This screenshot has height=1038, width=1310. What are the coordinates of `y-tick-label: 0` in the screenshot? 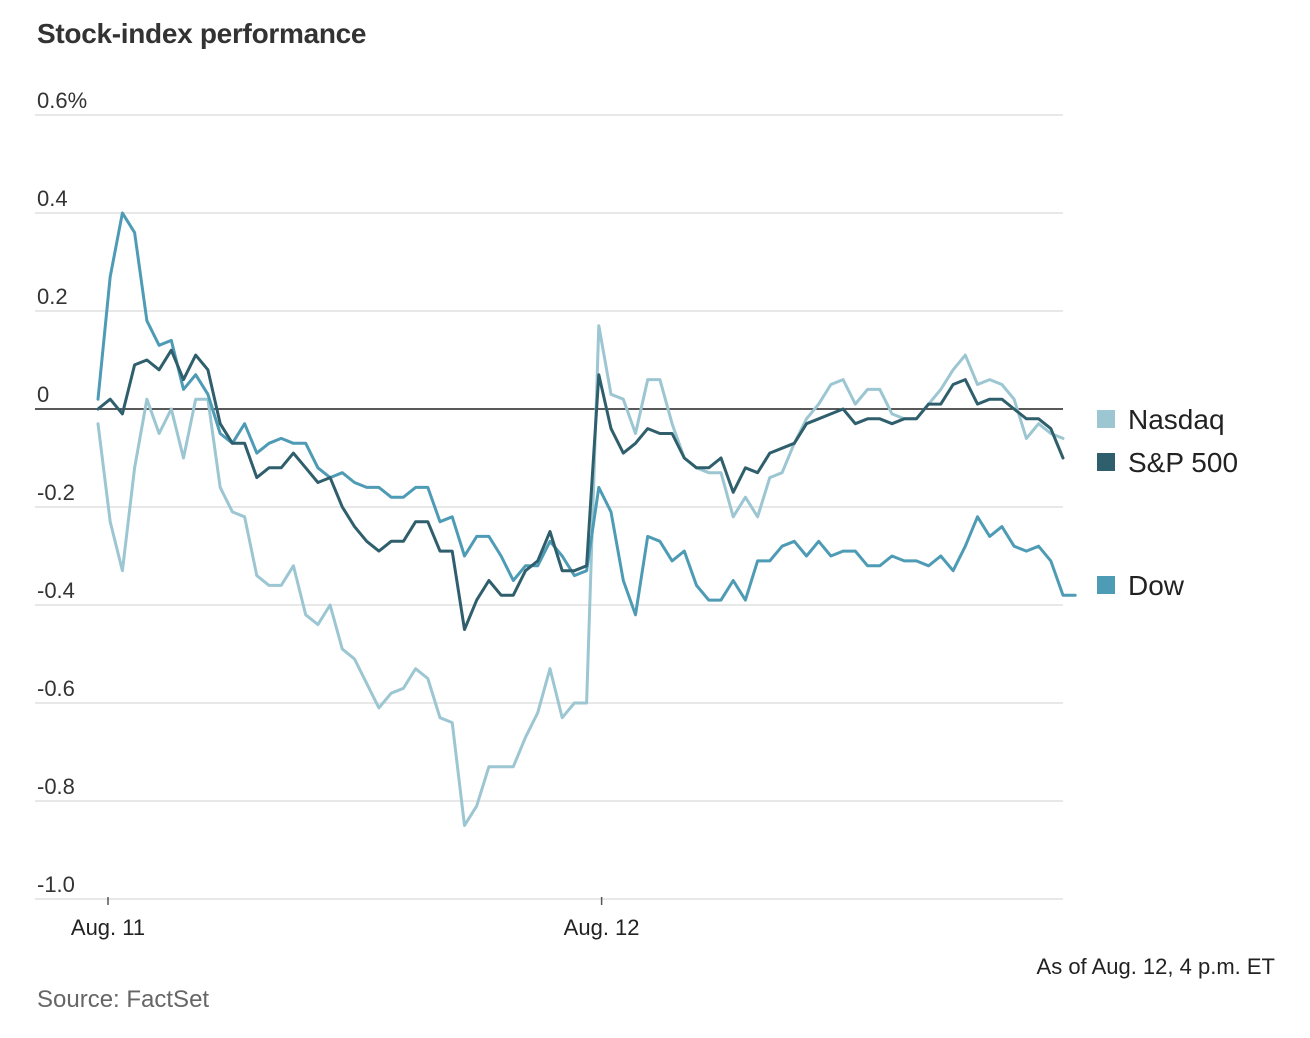 It's located at (43, 394).